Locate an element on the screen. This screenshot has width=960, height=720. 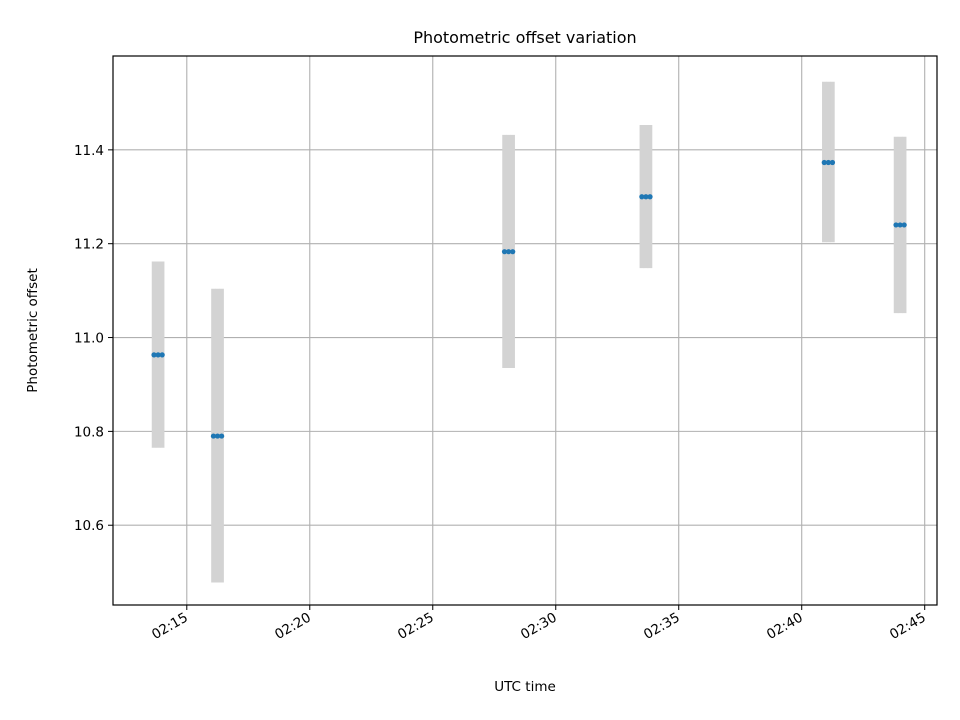
y-tick-label: 11.2 is located at coordinates (89, 245).